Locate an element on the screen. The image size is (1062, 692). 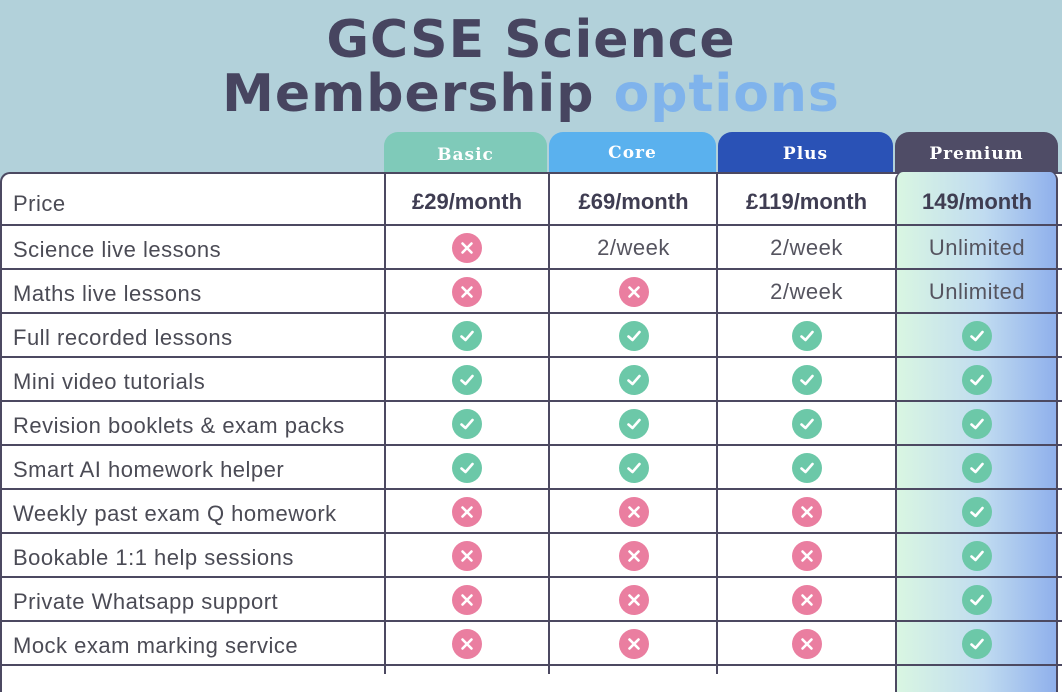
page-subtitle: Membership options is located at coordinates (531, 94).